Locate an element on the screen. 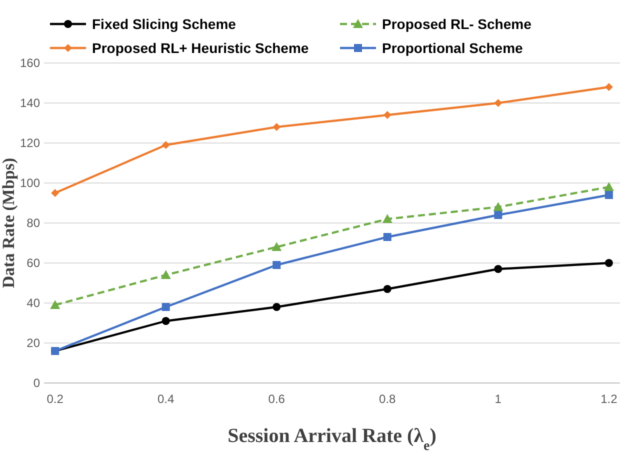 The width and height of the screenshot is (636, 451). y-tick-label: 40 is located at coordinates (33, 303).